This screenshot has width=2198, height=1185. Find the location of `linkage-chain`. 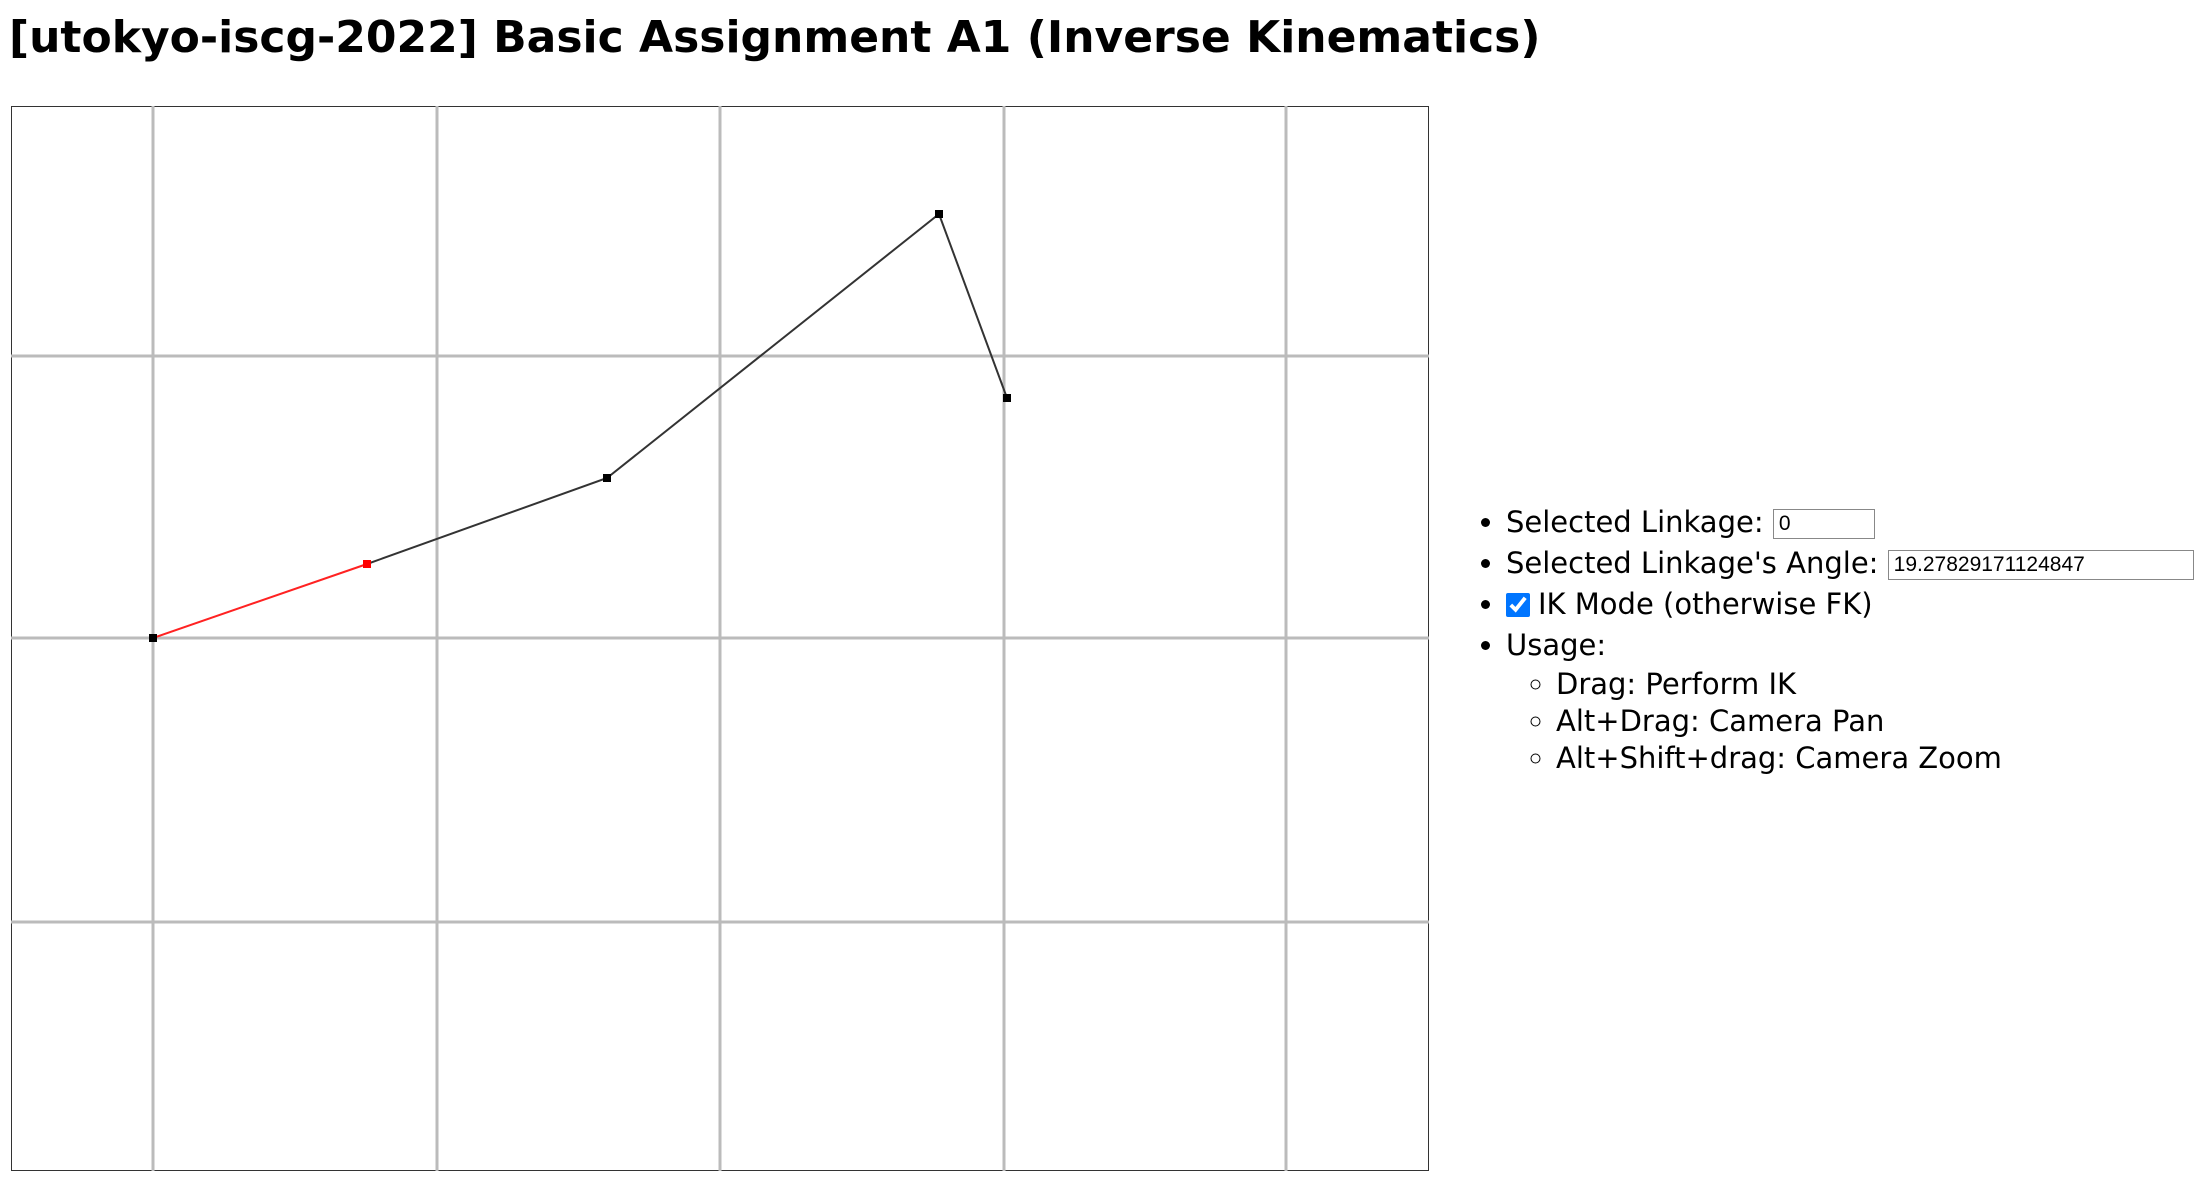

linkage-chain is located at coordinates (687, 388).